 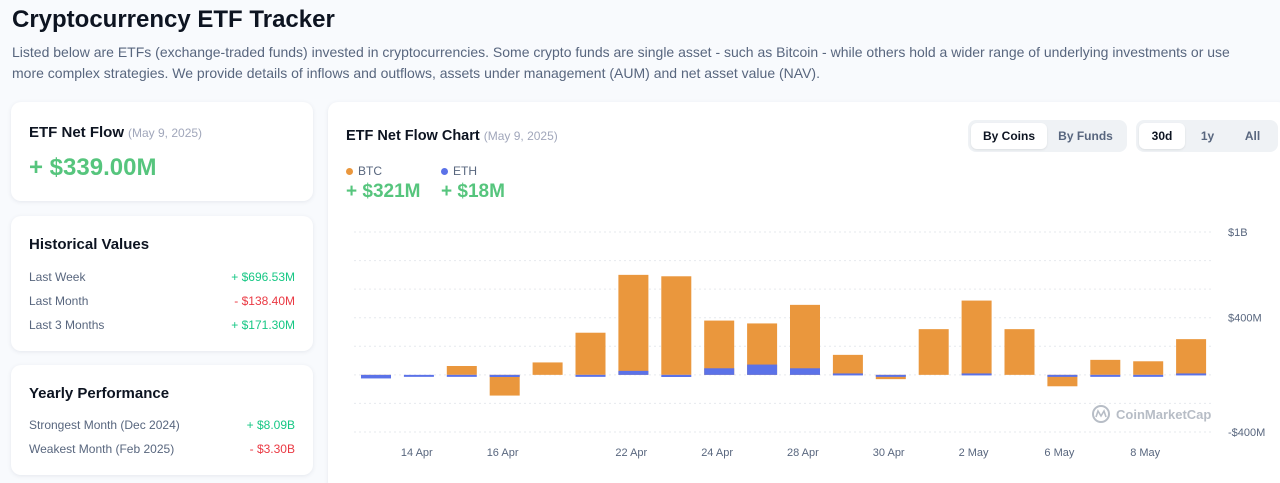 What do you see at coordinates (1059, 453) in the screenshot?
I see `x-tick-label: 6 May` at bounding box center [1059, 453].